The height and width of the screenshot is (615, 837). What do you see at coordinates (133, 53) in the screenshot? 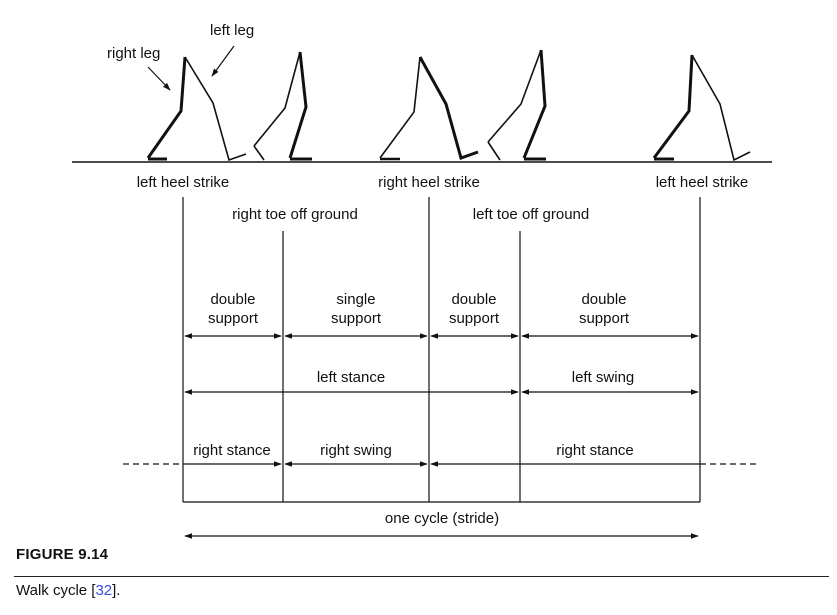
I see `right-leg-label: right leg` at bounding box center [133, 53].